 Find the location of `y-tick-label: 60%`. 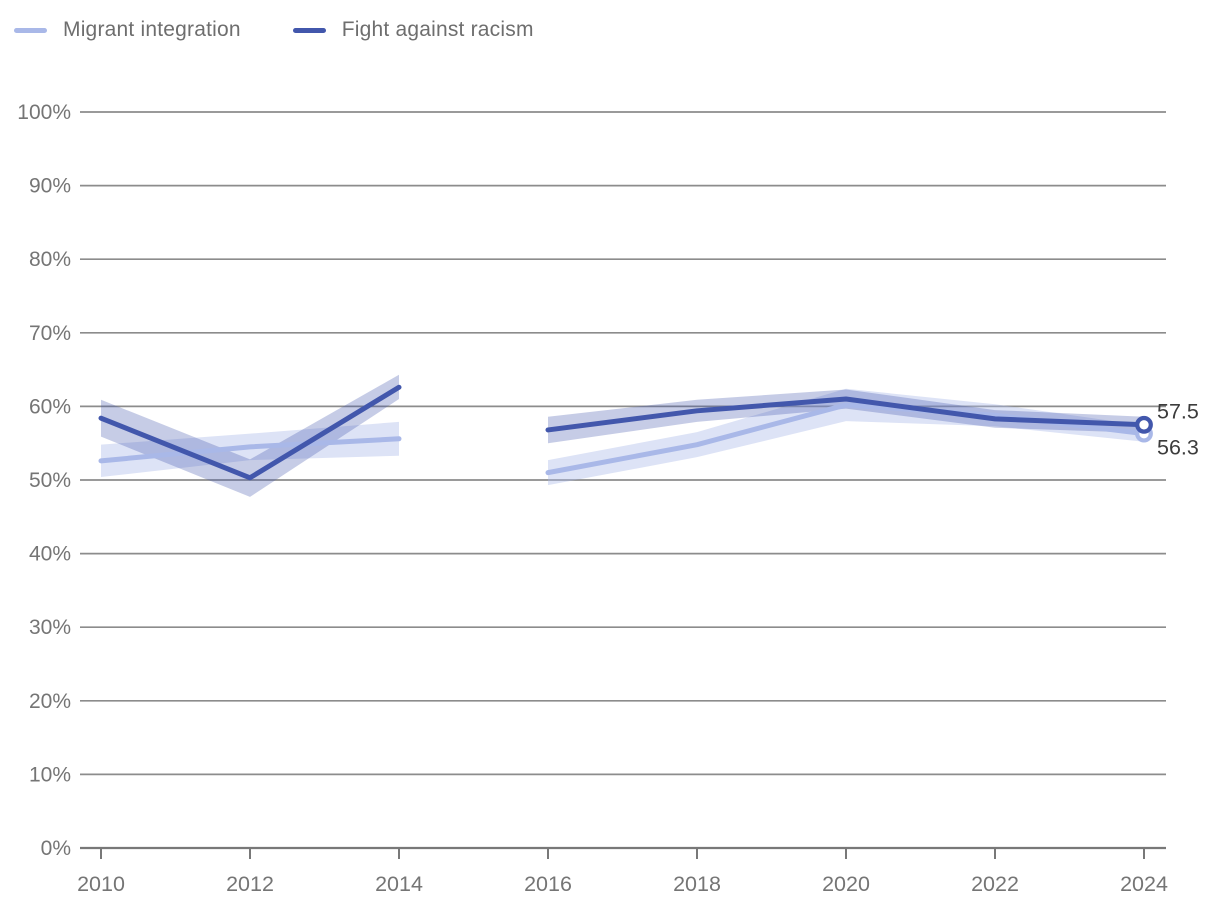

y-tick-label: 60% is located at coordinates (50, 406).